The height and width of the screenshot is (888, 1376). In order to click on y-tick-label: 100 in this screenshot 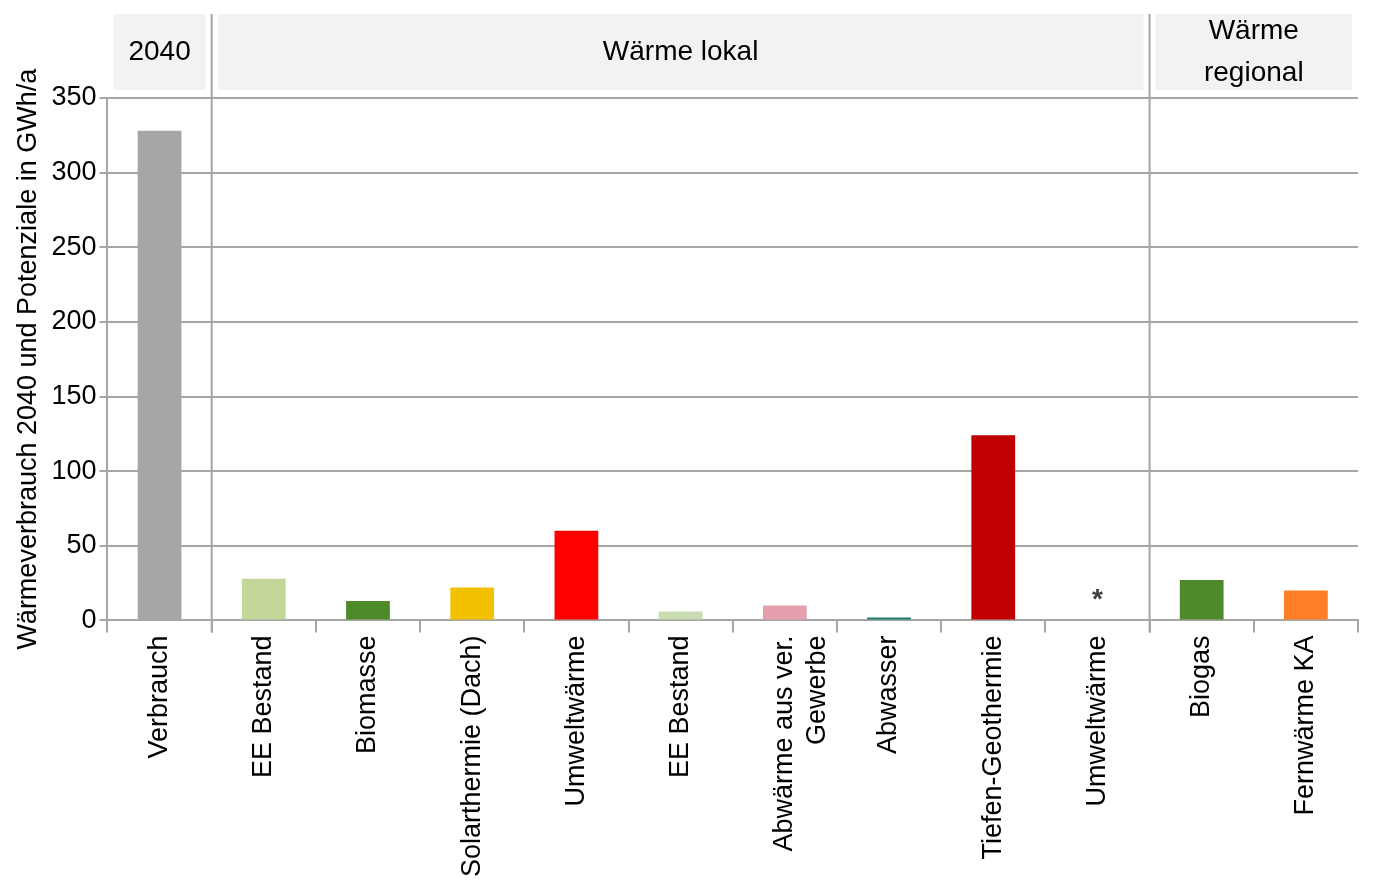, I will do `click(74, 469)`.